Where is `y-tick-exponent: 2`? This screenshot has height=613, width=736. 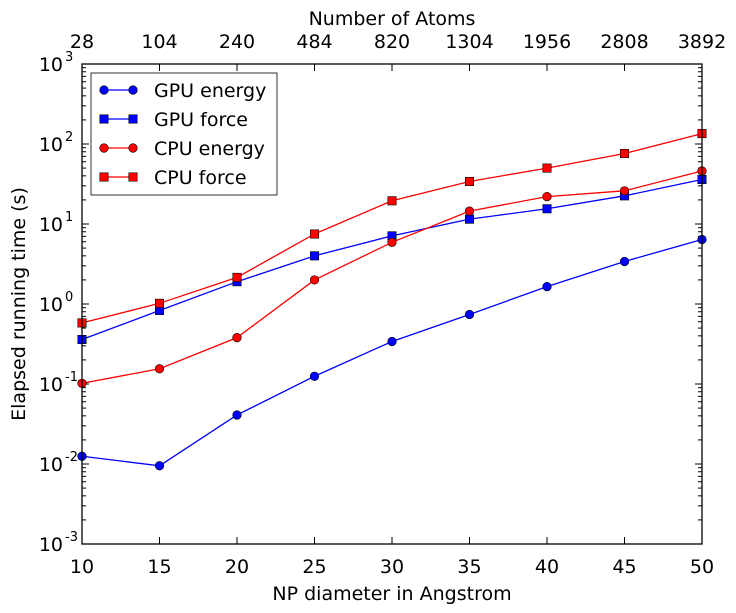 y-tick-exponent: 2 is located at coordinates (69, 137).